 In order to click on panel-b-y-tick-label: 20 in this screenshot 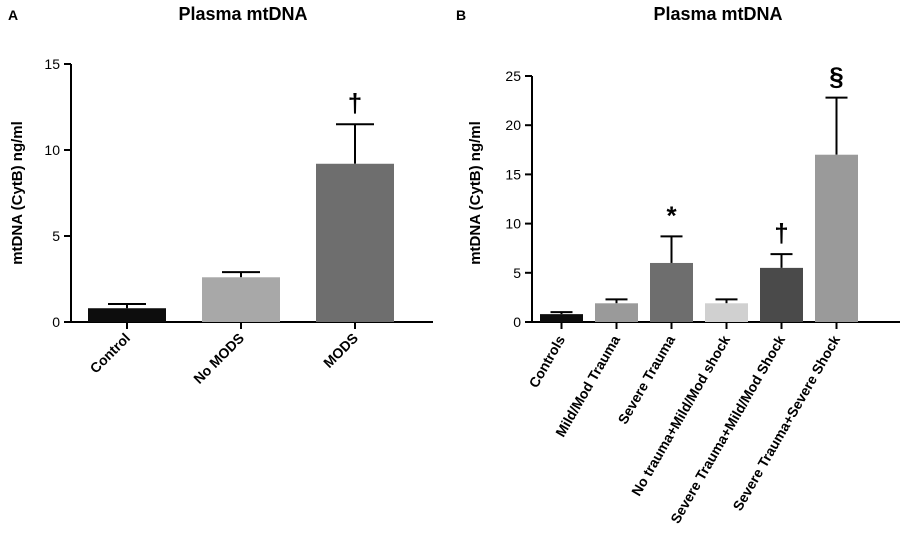, I will do `click(513, 125)`.